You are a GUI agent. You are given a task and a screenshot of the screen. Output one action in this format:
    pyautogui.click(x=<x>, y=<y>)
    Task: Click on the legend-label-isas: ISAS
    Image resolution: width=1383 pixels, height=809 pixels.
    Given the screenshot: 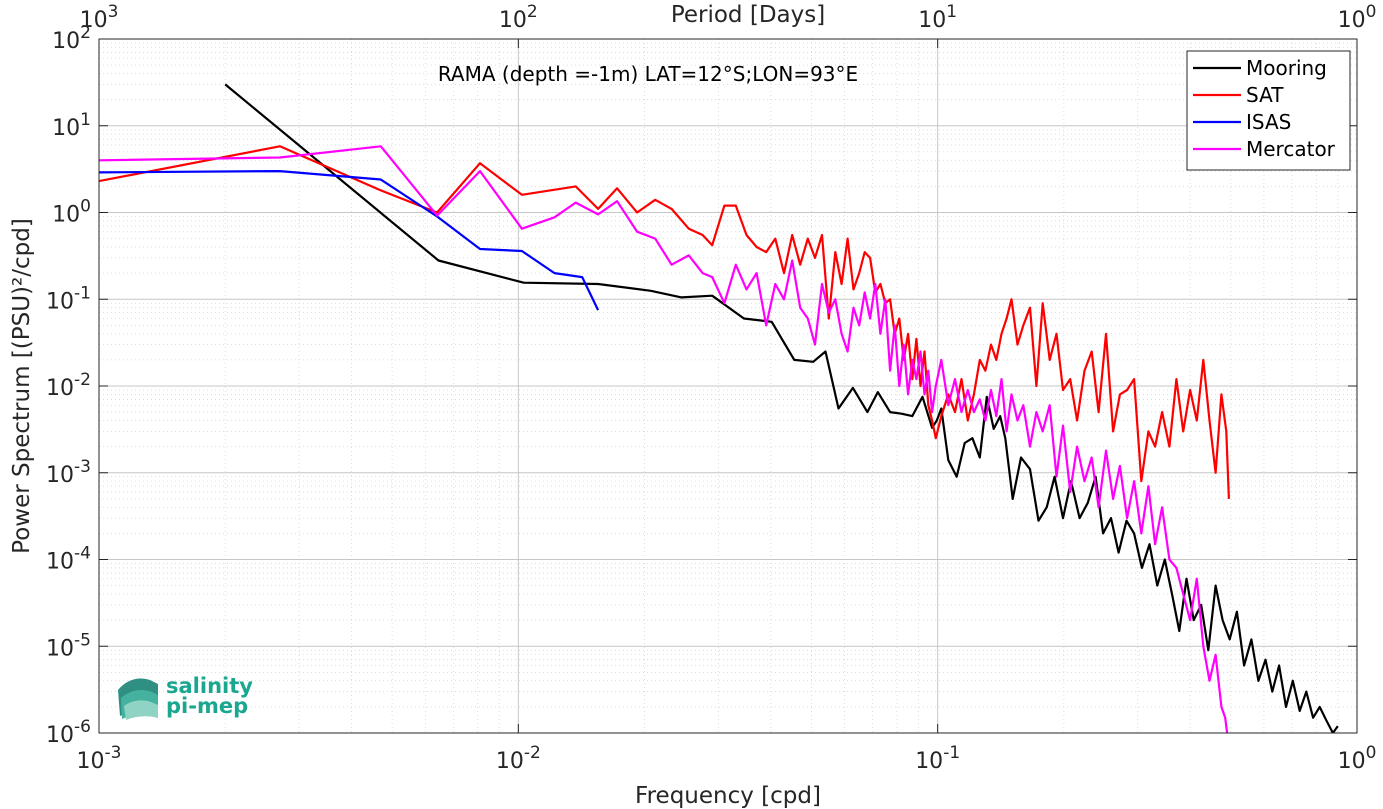 What is the action you would take?
    pyautogui.click(x=1268, y=122)
    